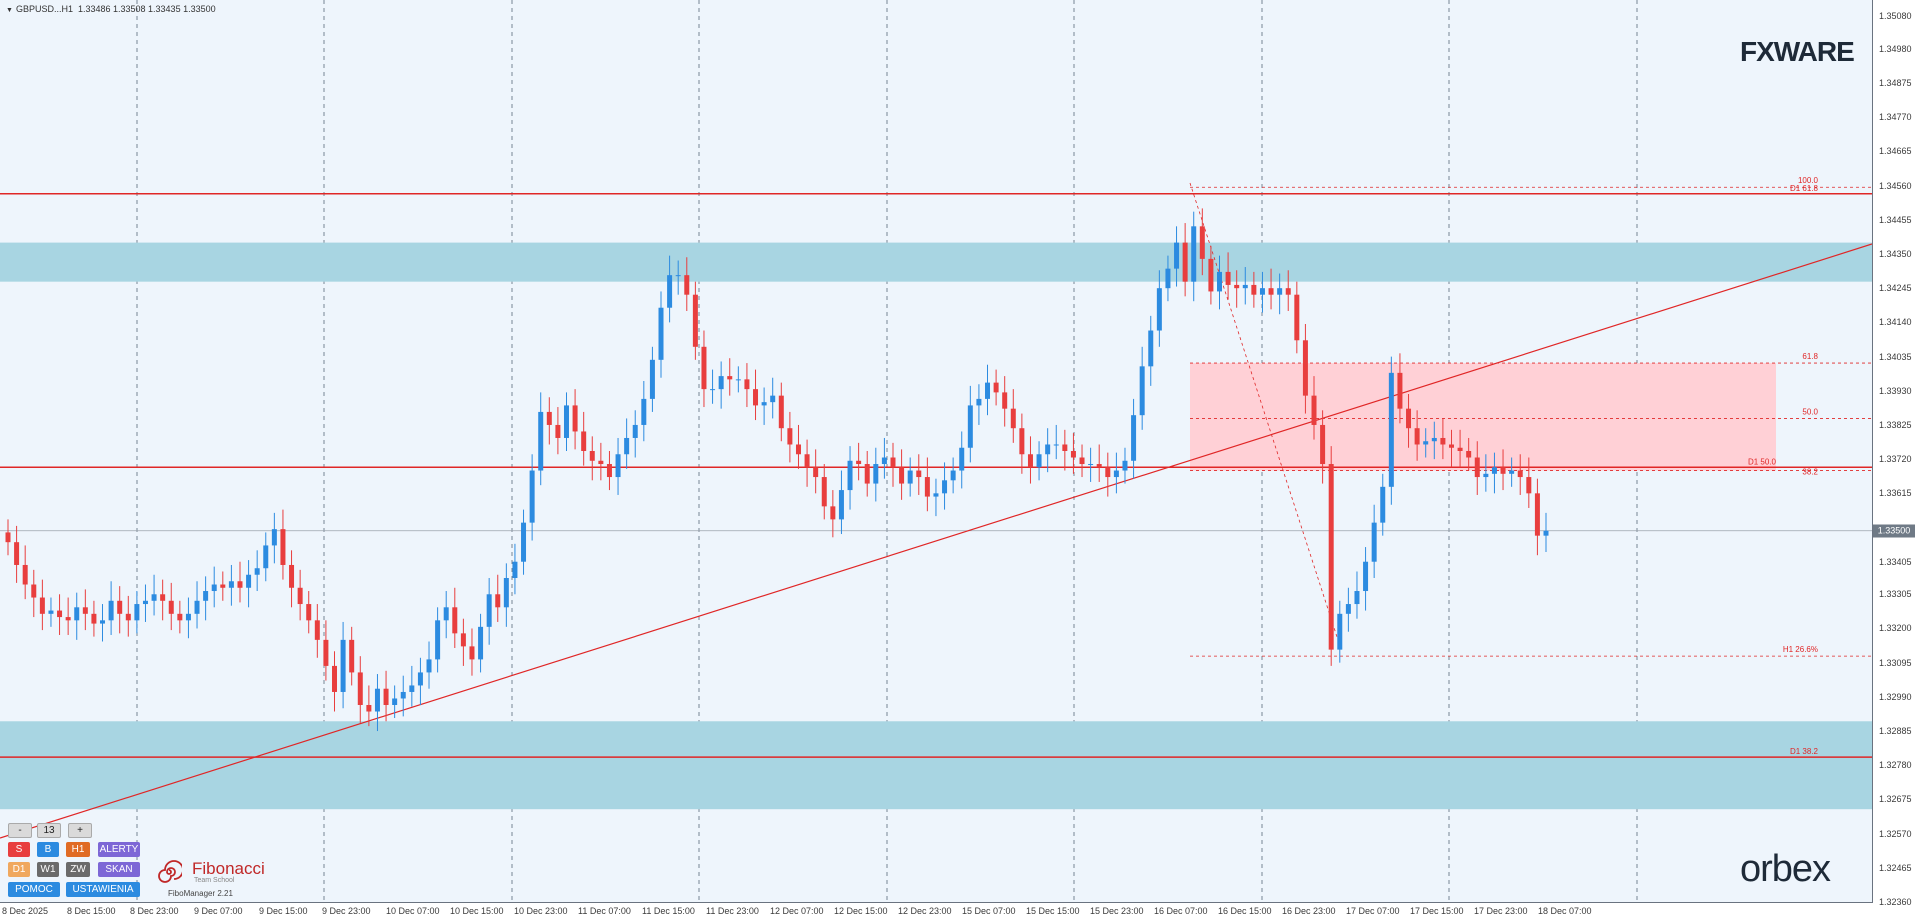 This screenshot has width=1916, height=922. Describe the element at coordinates (1181, 911) in the screenshot. I see `time-tick-label: 16 Dec 07:00` at that location.